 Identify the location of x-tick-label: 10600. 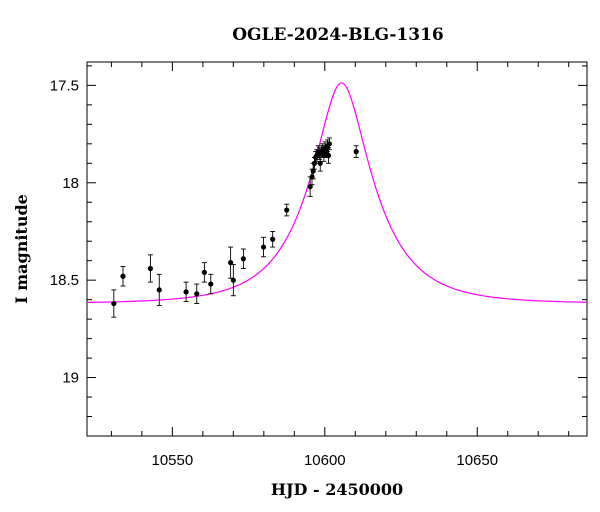
(325, 460).